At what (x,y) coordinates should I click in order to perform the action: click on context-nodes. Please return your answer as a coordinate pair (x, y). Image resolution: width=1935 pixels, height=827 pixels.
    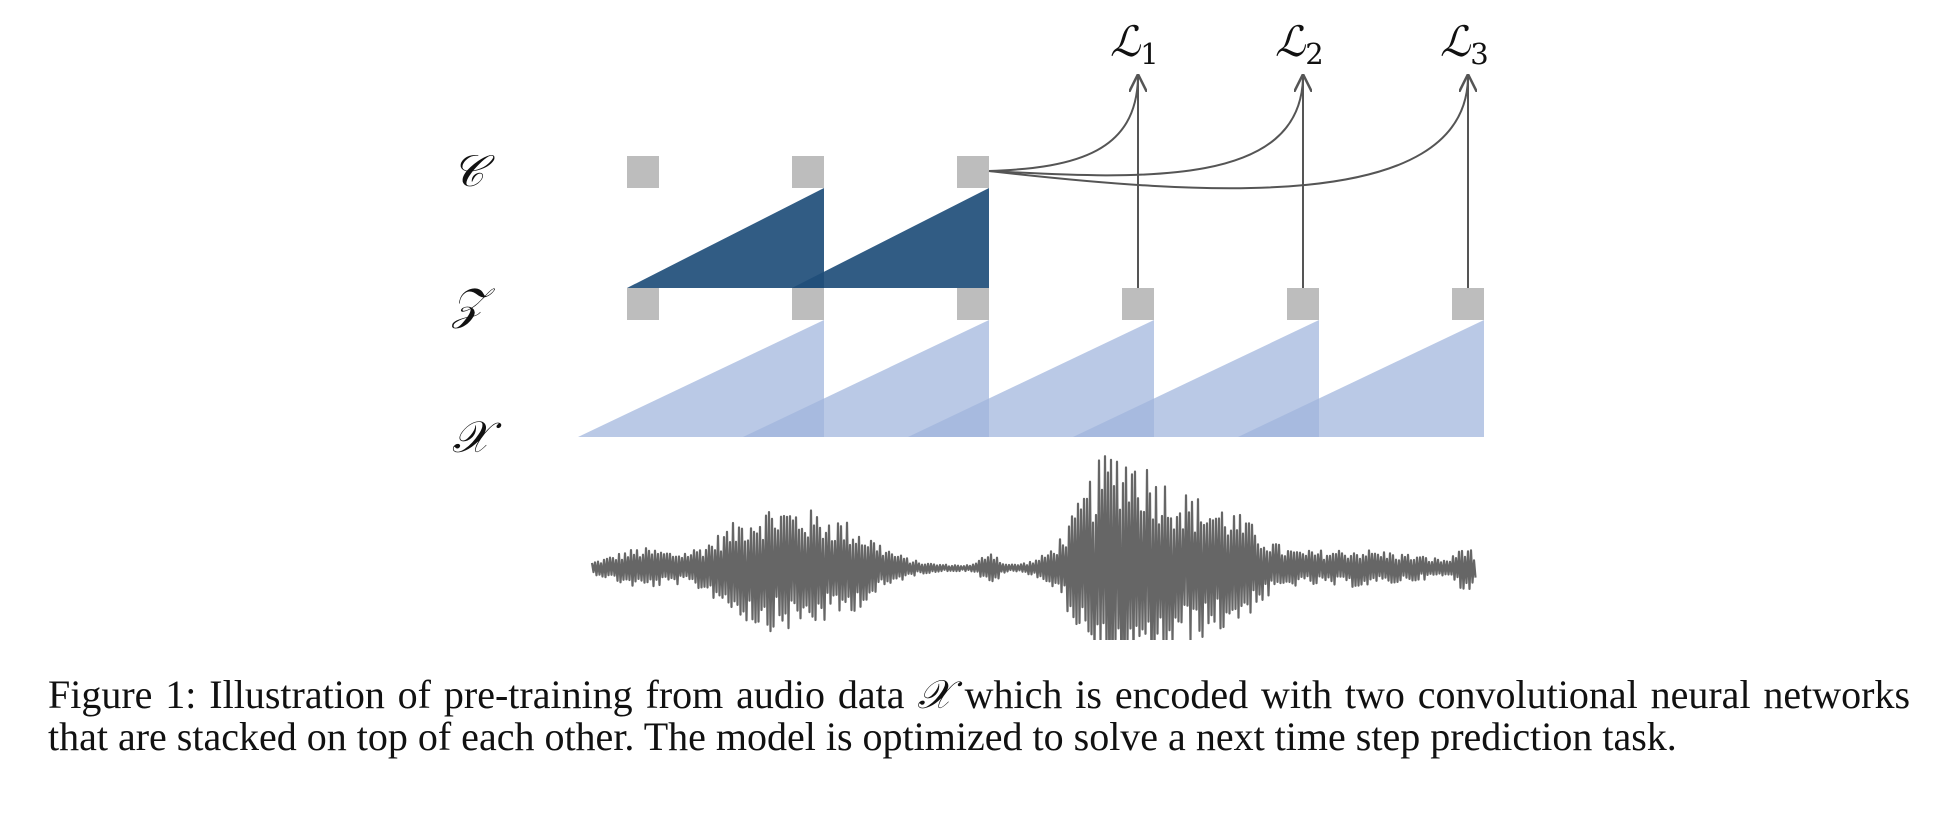
    Looking at the image, I should click on (808, 172).